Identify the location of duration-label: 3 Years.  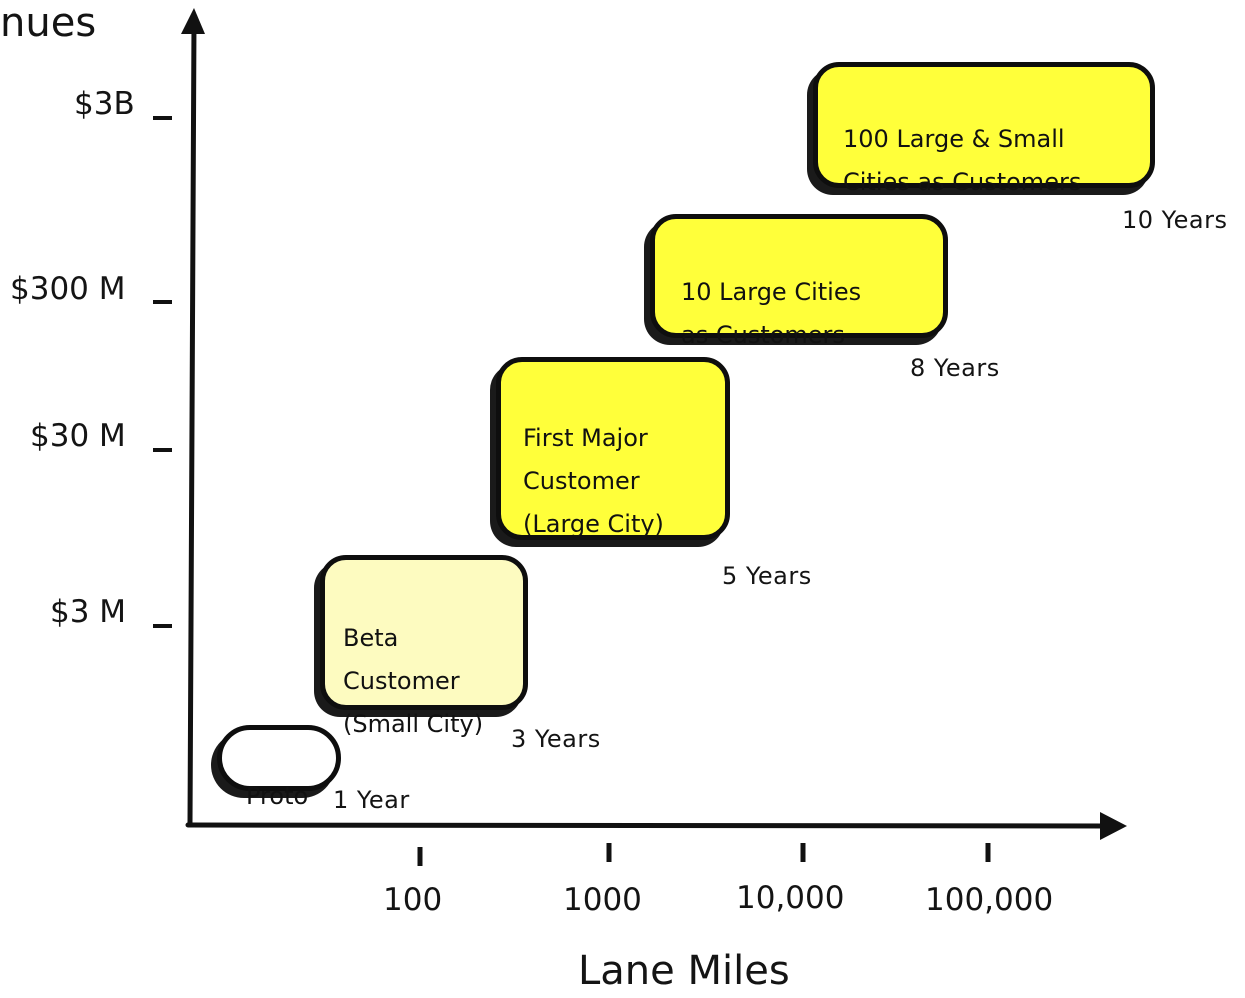
(556, 739).